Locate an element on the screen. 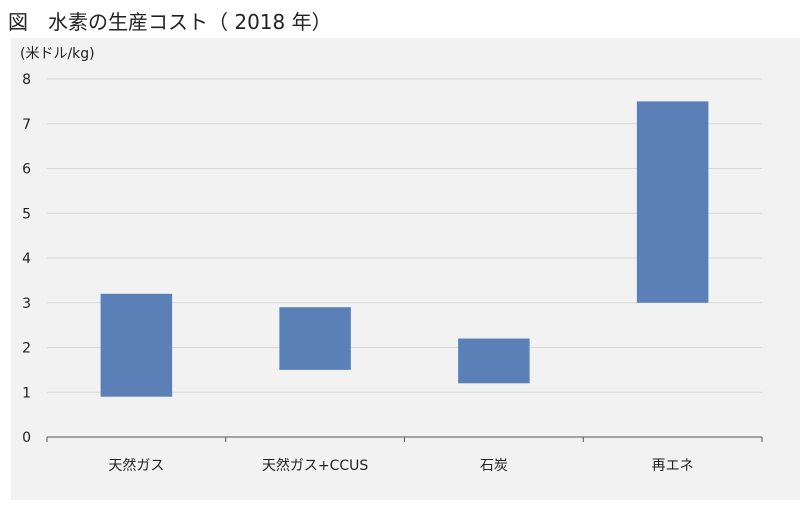 The image size is (800, 505). y-tick-label: 2 is located at coordinates (26, 349).